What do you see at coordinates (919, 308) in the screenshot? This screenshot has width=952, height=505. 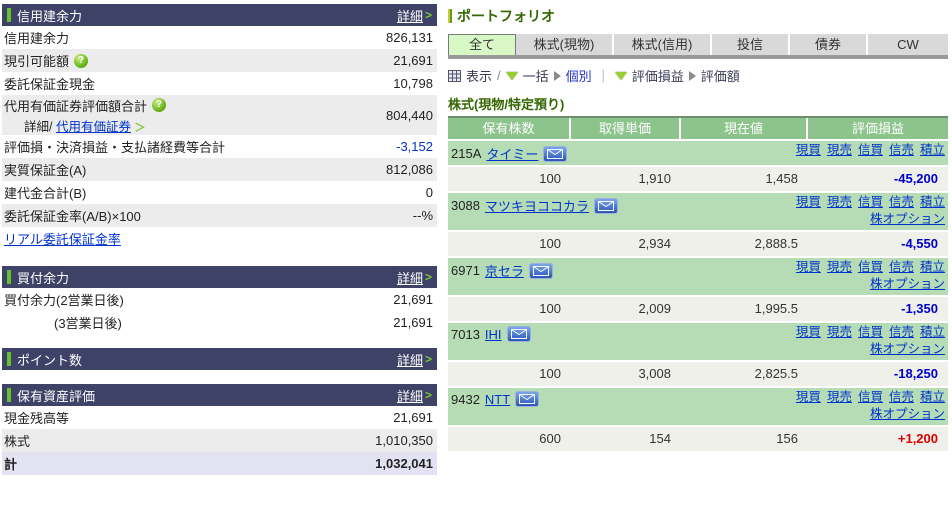 I see `pl-cell: -1,350` at bounding box center [919, 308].